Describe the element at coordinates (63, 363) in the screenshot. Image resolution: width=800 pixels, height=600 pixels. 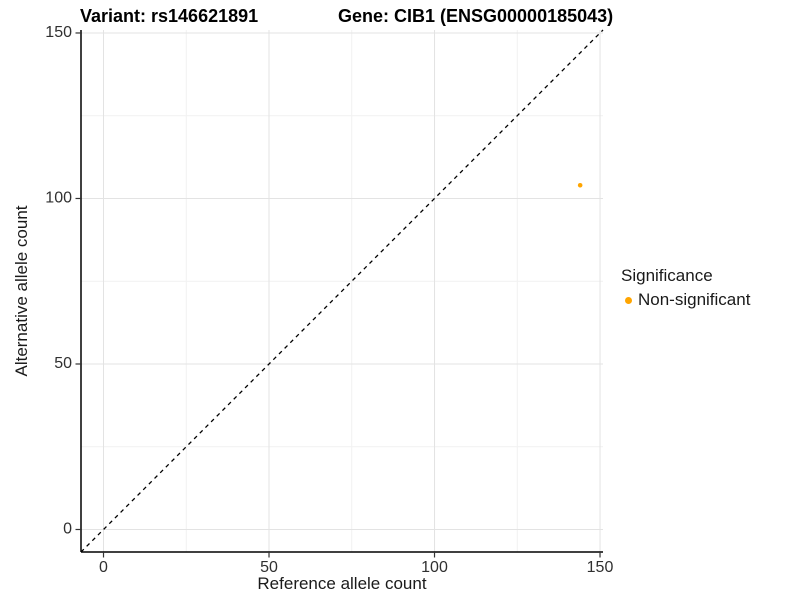
I see `y-tick-label: 50` at that location.